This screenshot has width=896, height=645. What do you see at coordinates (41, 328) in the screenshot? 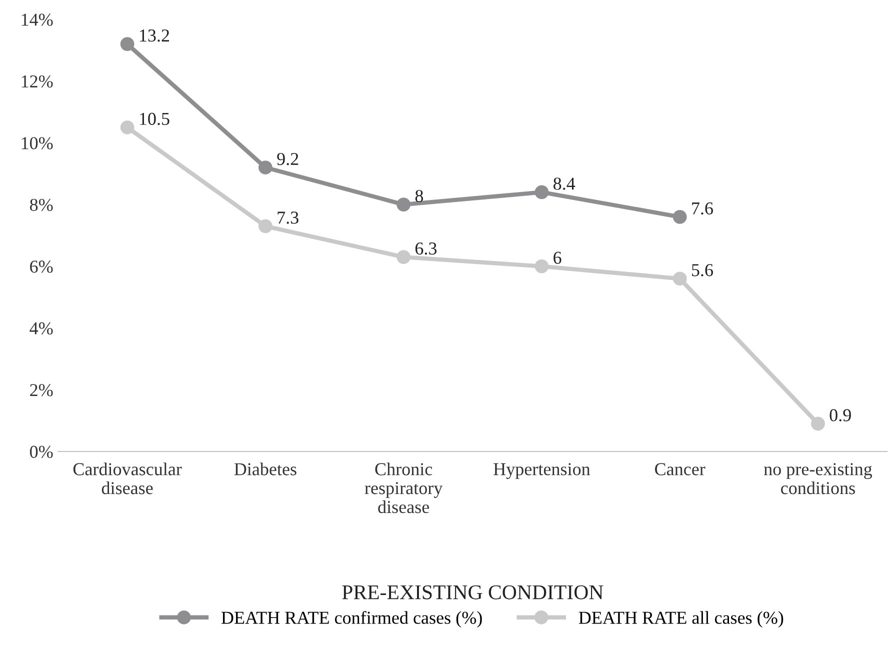
I see `y-tick-label: 4%` at bounding box center [41, 328].